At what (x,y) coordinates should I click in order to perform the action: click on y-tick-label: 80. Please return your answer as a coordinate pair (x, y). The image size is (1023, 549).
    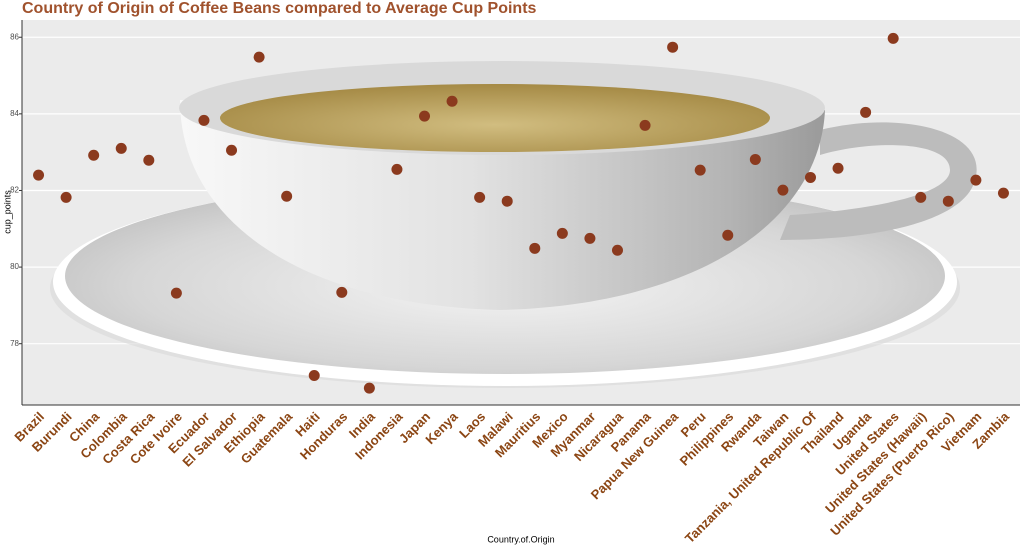
    Looking at the image, I should click on (14, 266).